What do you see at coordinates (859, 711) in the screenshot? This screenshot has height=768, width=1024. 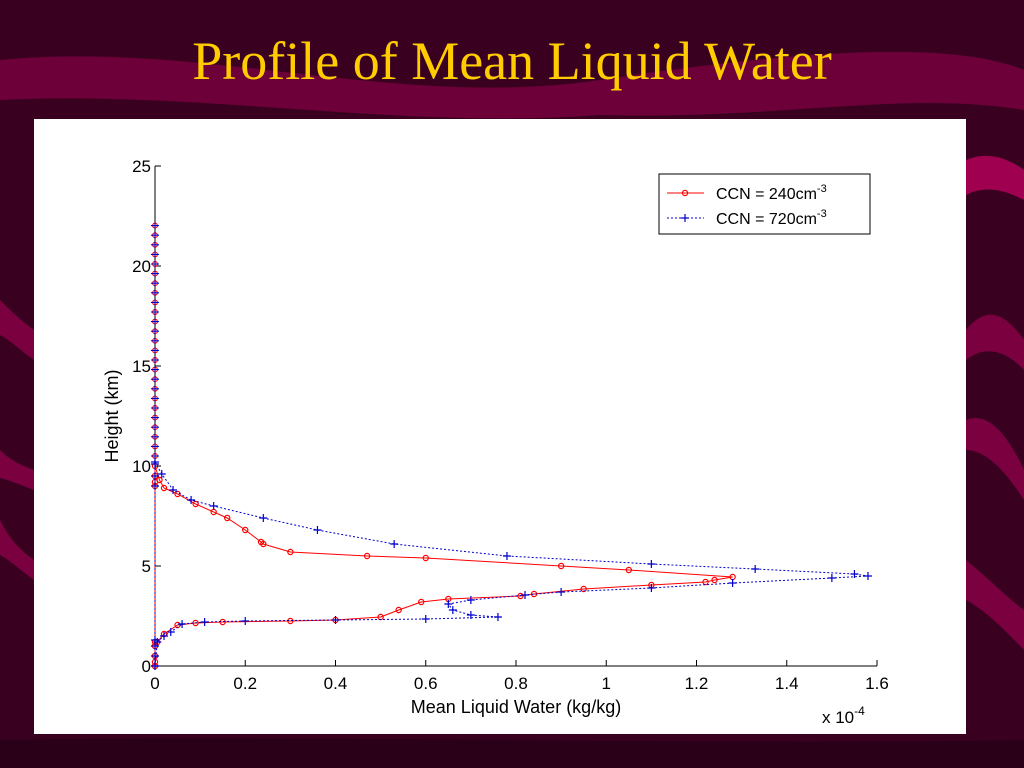 I see `x-multiplier-exponent: -4` at bounding box center [859, 711].